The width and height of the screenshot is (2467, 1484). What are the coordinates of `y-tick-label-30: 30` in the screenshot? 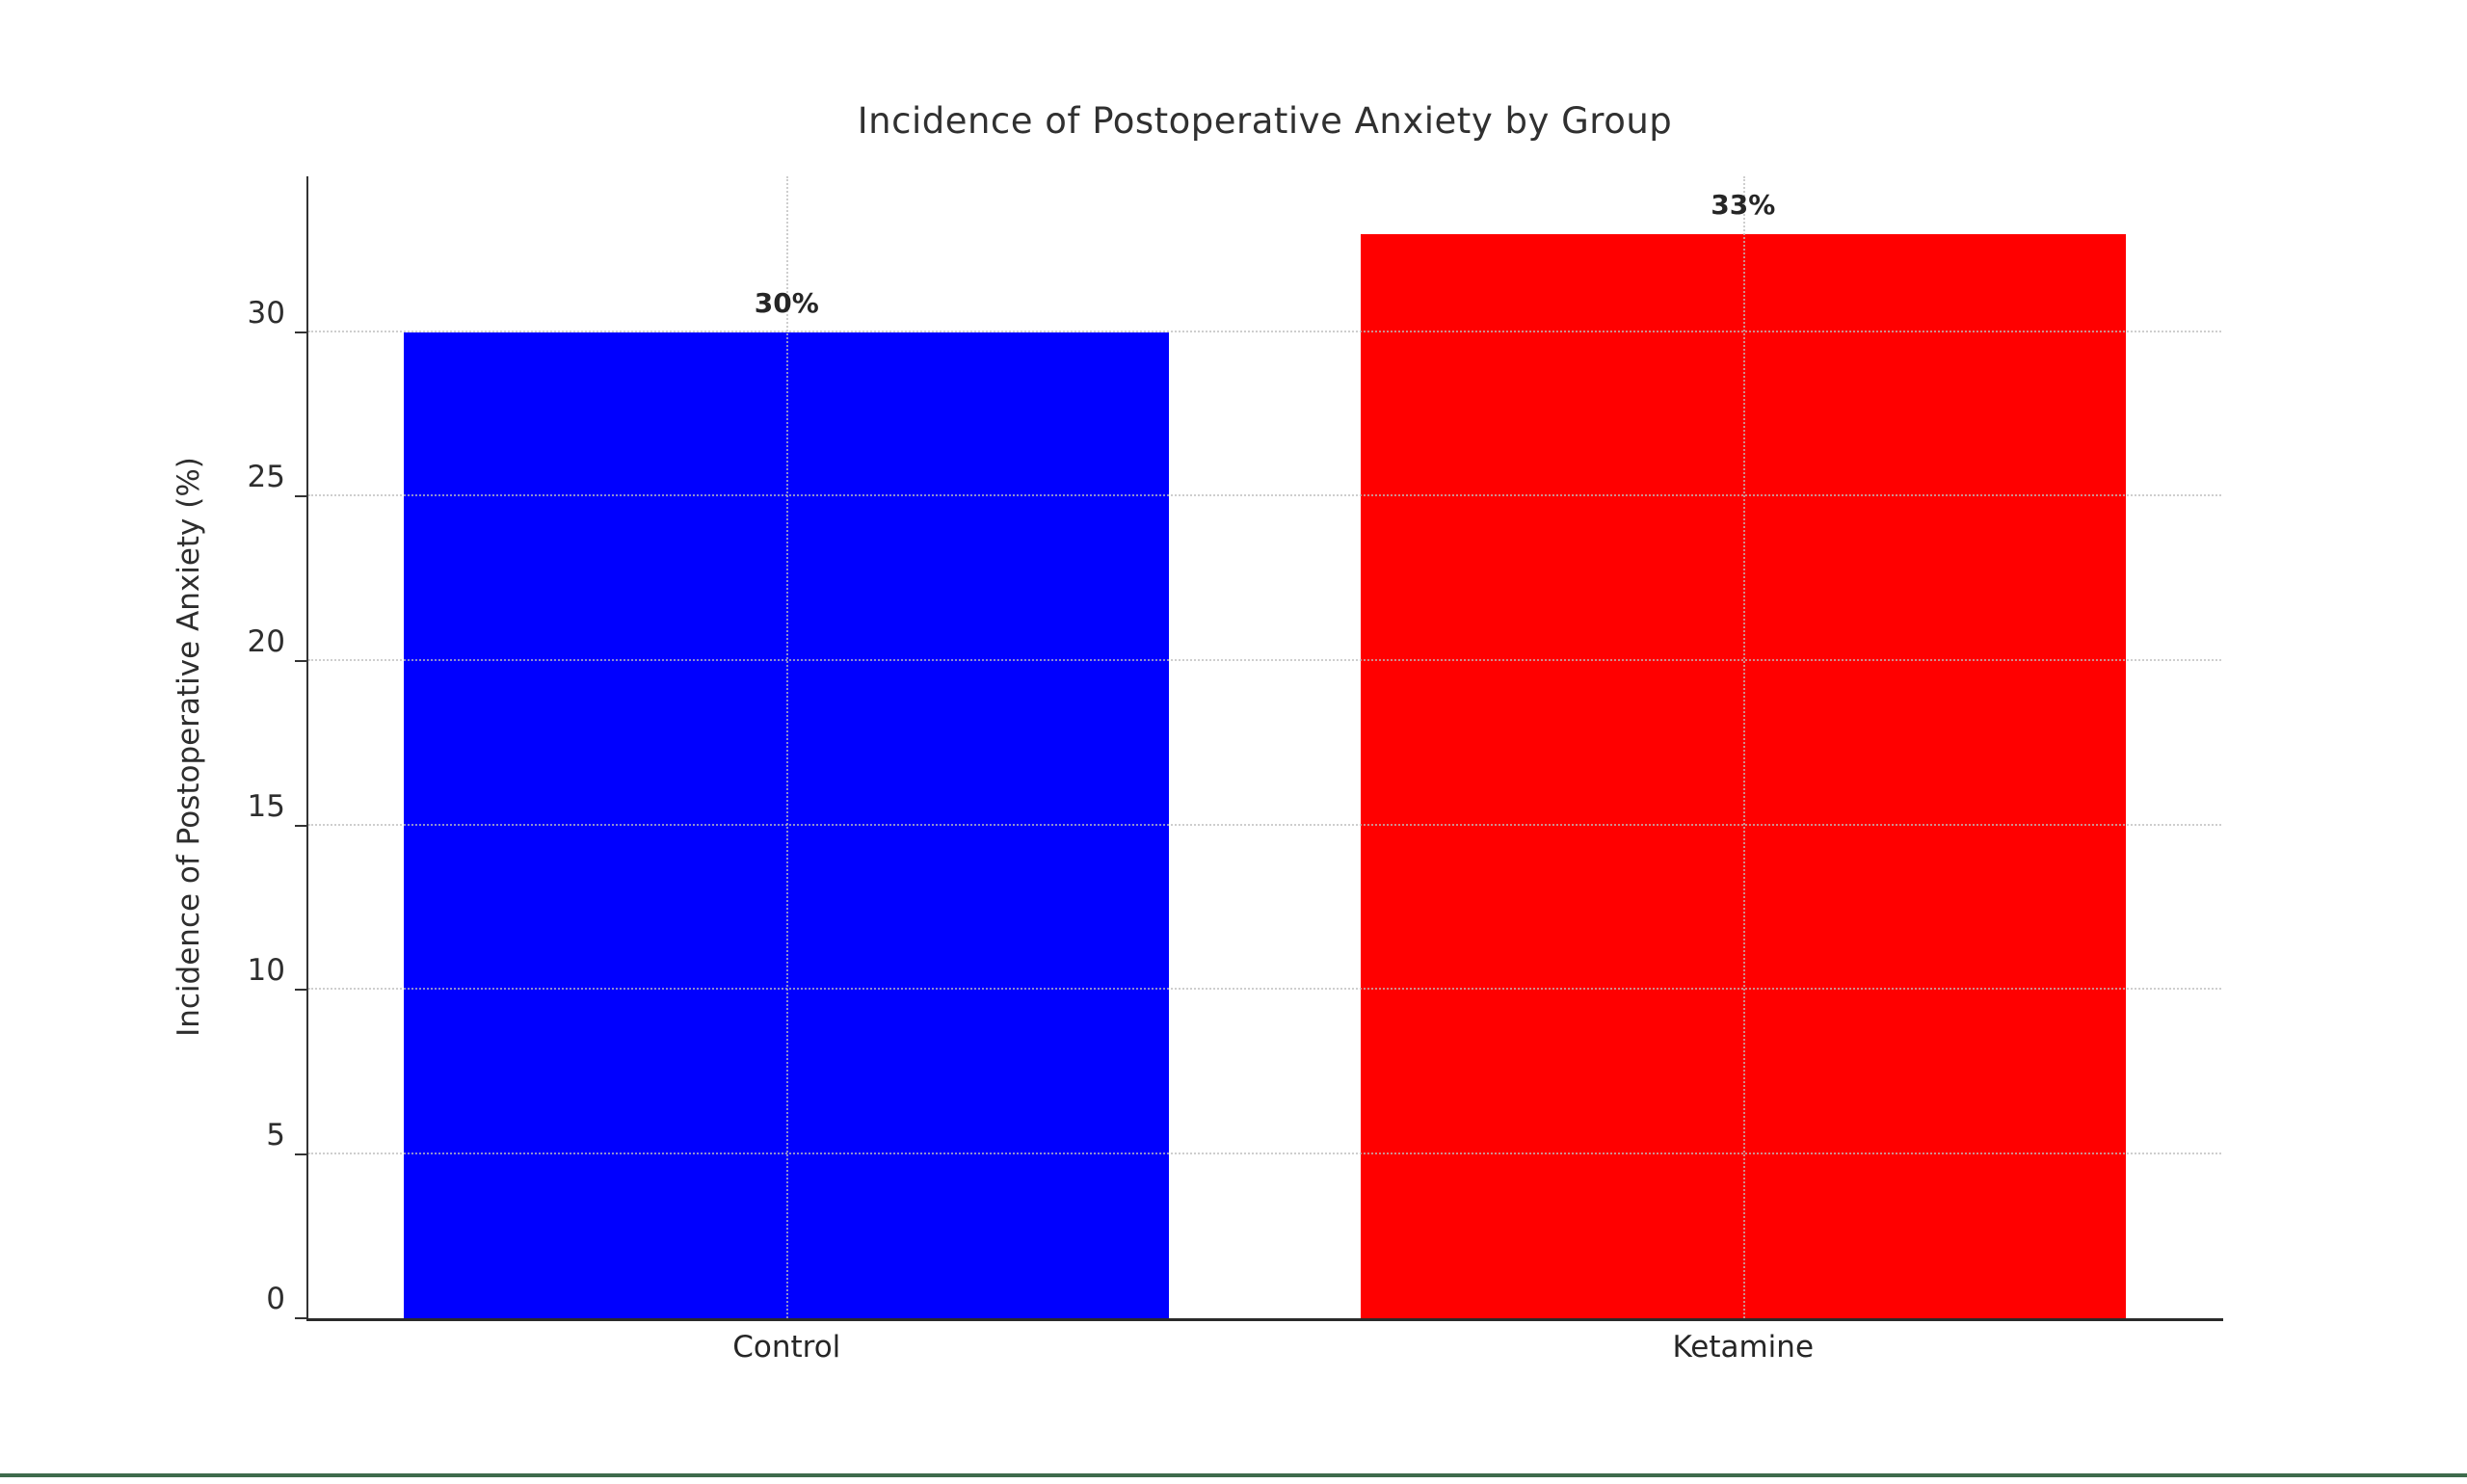 It's located at (266, 313).